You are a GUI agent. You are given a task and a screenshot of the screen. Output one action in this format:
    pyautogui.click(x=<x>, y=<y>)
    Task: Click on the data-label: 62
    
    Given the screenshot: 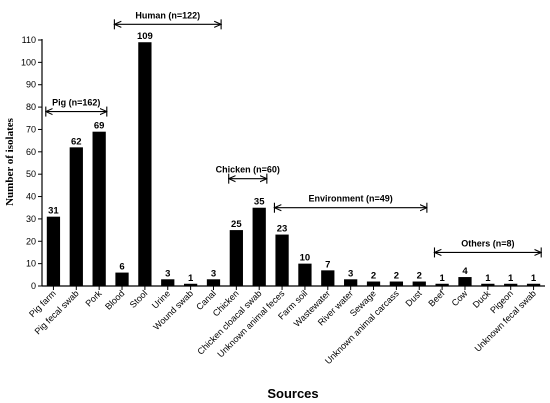 What is the action you would take?
    pyautogui.click(x=76, y=141)
    